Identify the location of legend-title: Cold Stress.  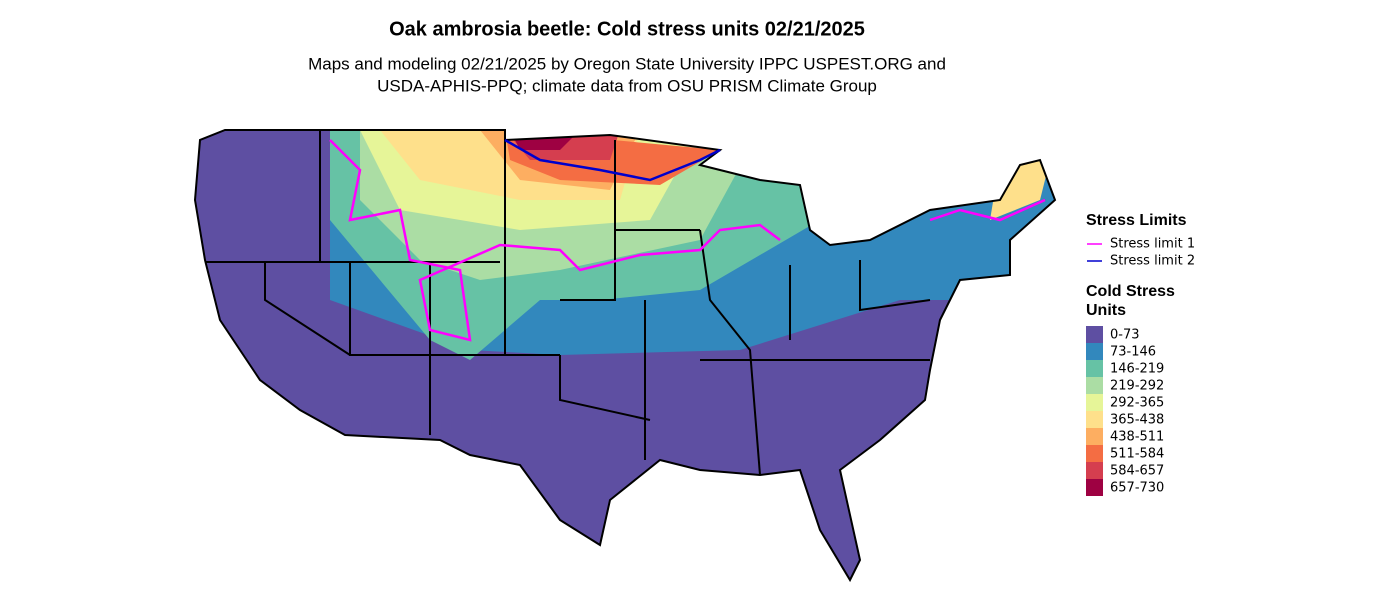
(1130, 291).